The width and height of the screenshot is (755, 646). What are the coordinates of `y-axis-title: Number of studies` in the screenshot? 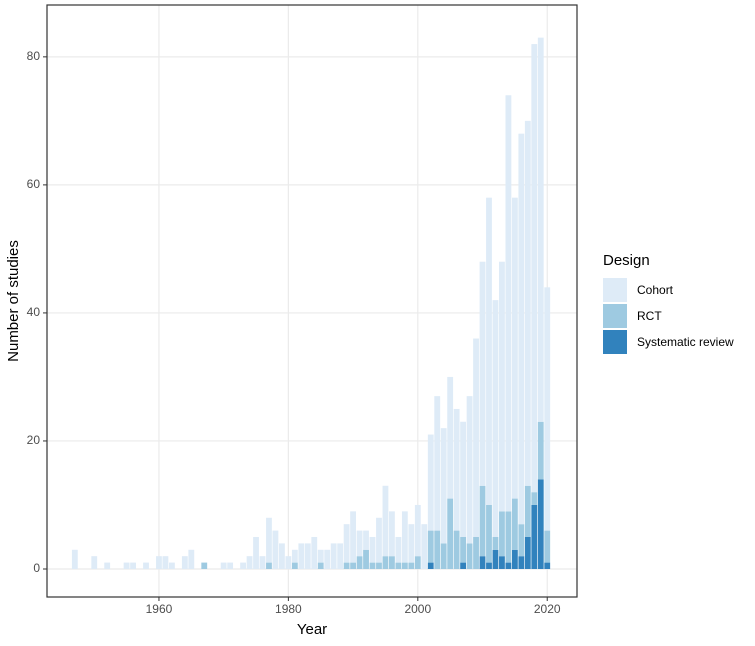 It's located at (13, 301).